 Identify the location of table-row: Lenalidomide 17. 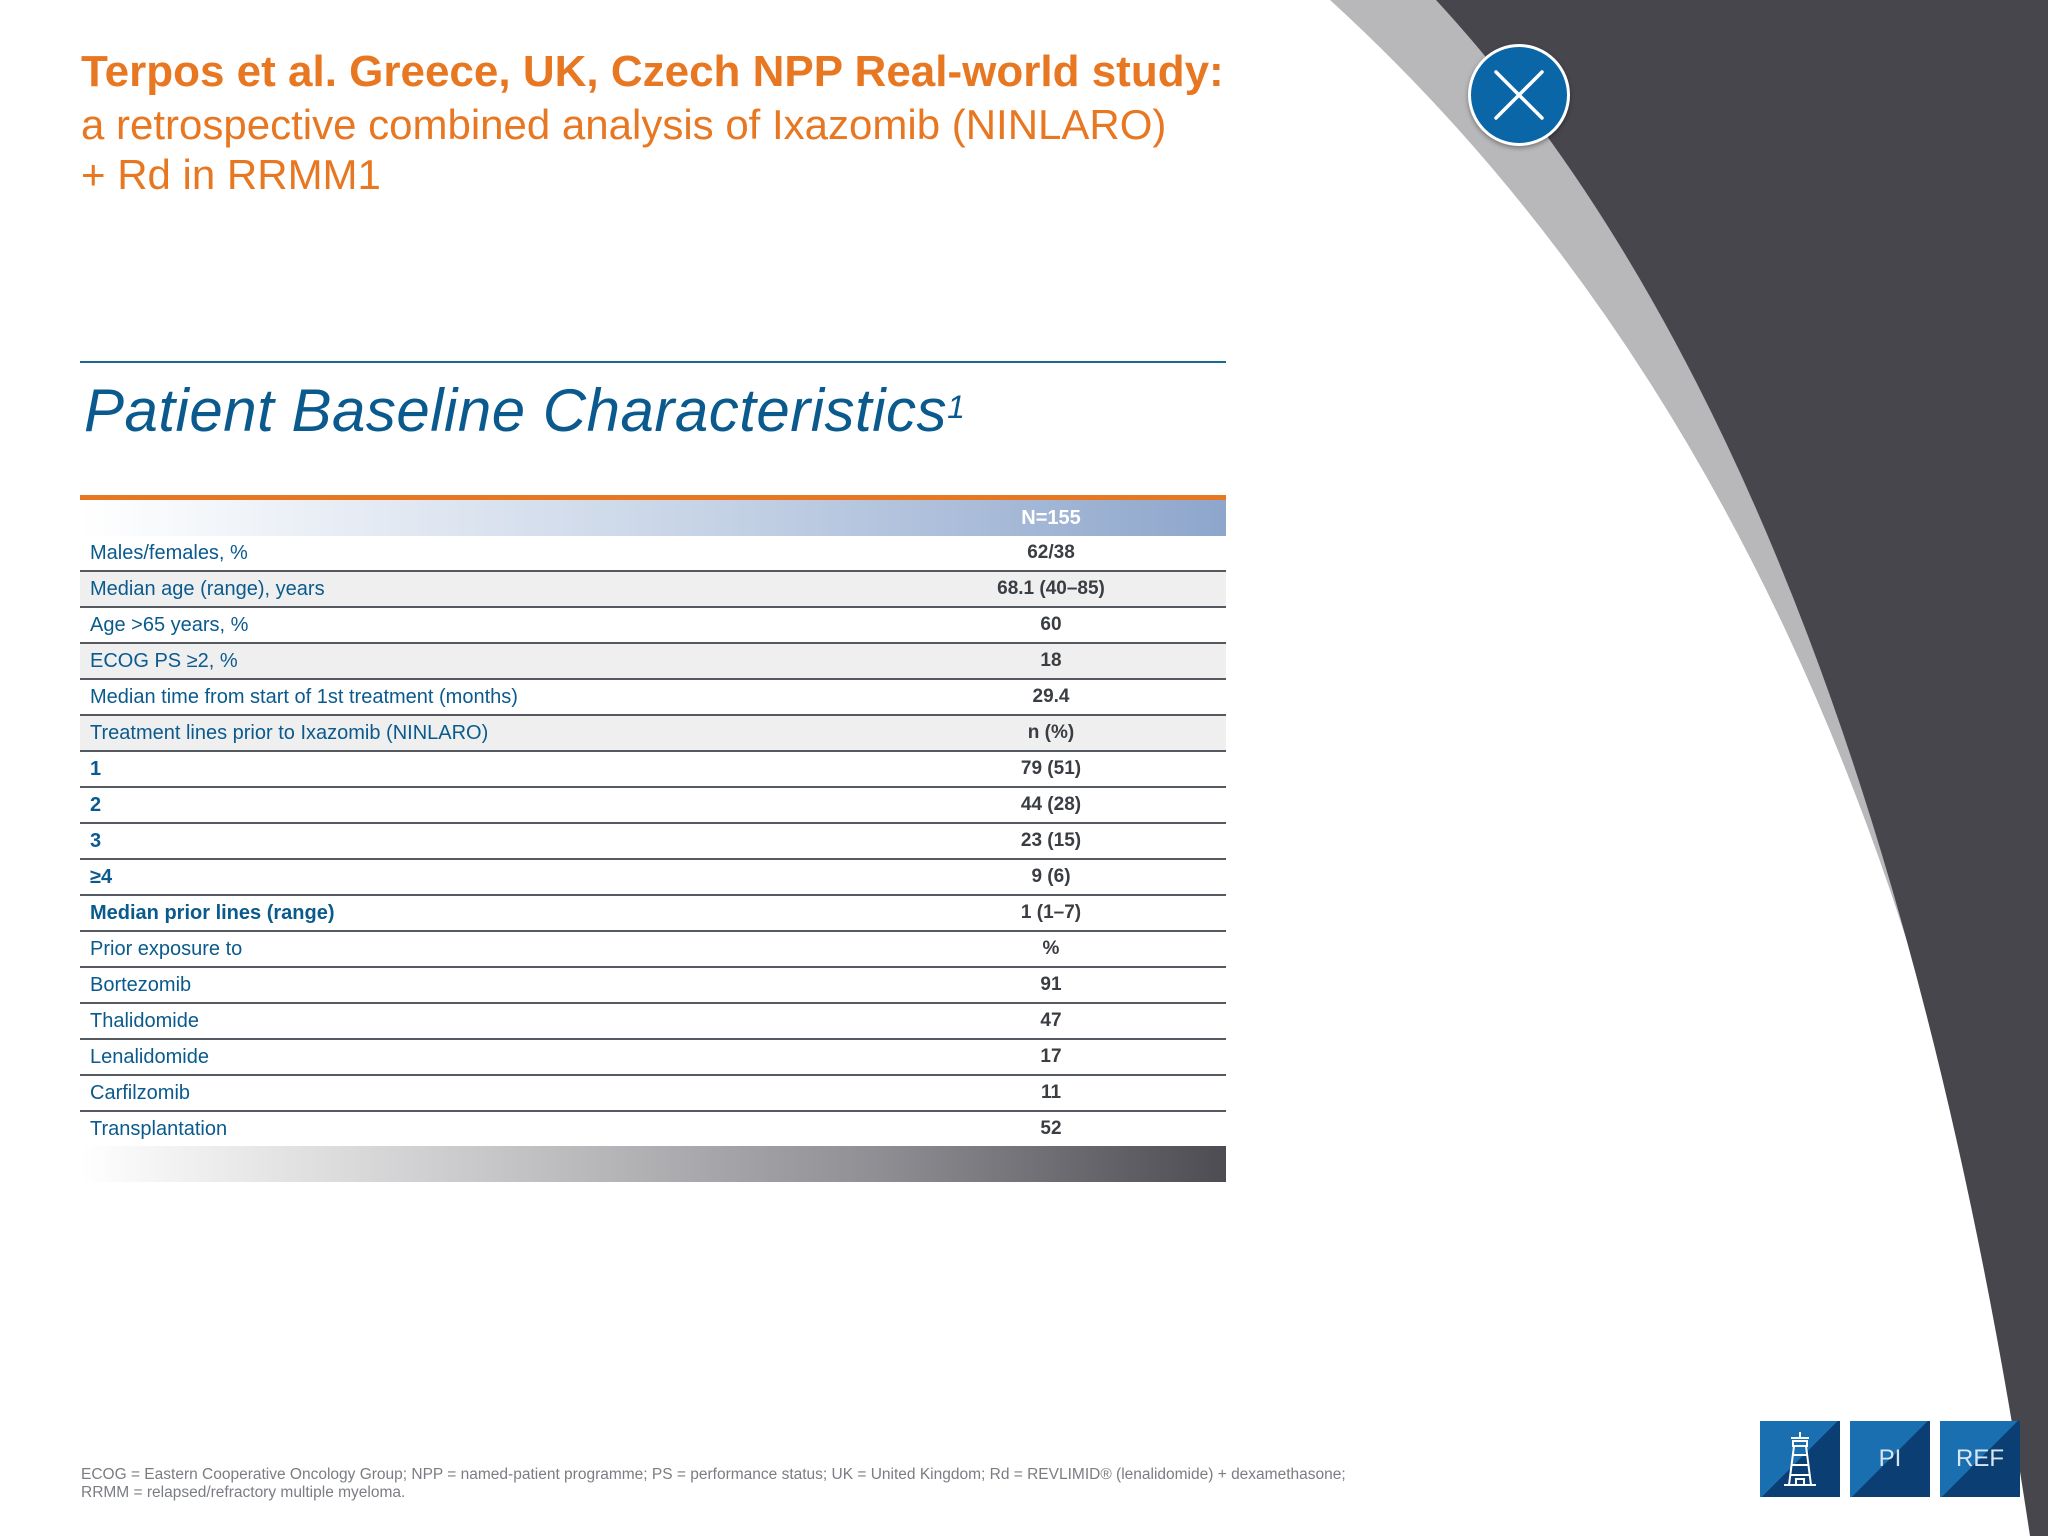
(653, 1058).